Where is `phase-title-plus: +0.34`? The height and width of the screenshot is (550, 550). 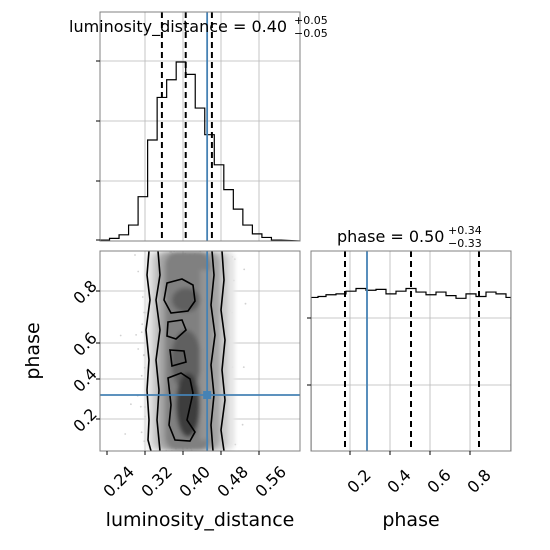
phase-title-plus: +0.34 is located at coordinates (465, 230).